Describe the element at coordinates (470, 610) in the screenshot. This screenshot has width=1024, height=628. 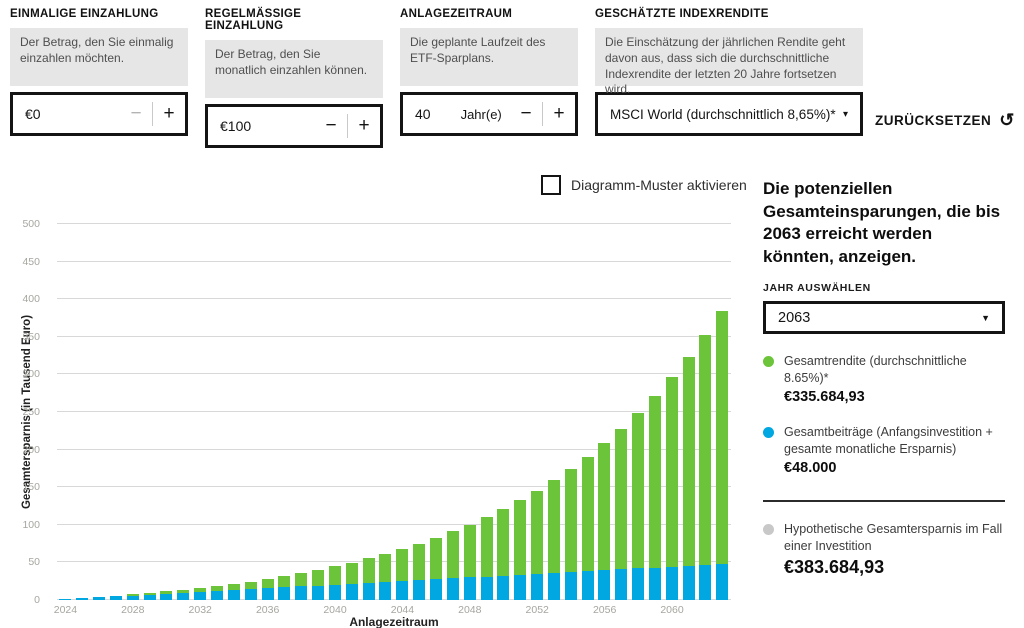
I see `x-tick-2048: 2048` at that location.